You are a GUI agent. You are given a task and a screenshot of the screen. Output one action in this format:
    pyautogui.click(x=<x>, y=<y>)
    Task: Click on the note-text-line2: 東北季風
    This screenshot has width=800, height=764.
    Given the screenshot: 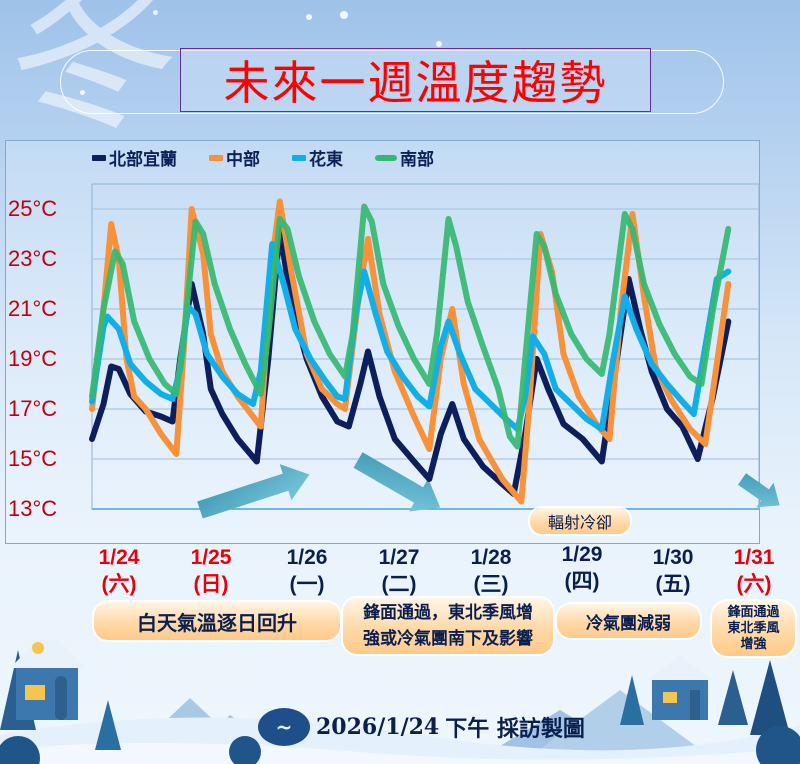 What is the action you would take?
    pyautogui.click(x=753, y=628)
    